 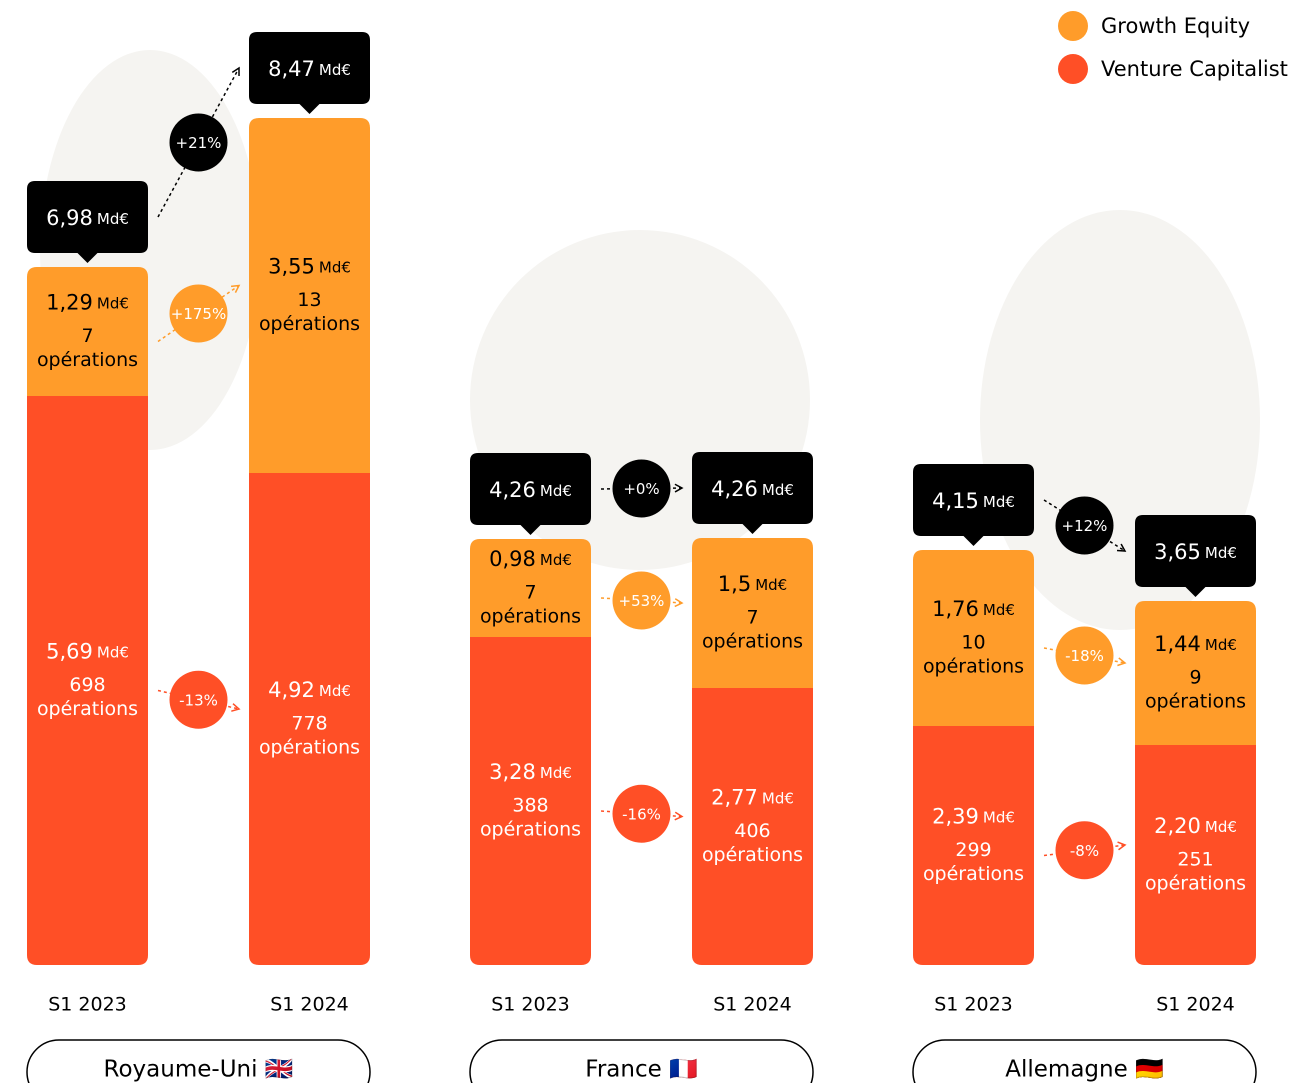 I want to click on segment-operations: 9, so click(x=1195, y=678).